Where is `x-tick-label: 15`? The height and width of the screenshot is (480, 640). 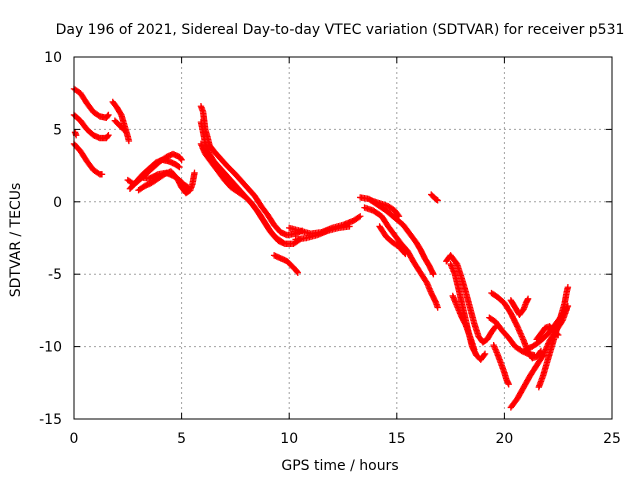 x-tick-label: 15 is located at coordinates (397, 439).